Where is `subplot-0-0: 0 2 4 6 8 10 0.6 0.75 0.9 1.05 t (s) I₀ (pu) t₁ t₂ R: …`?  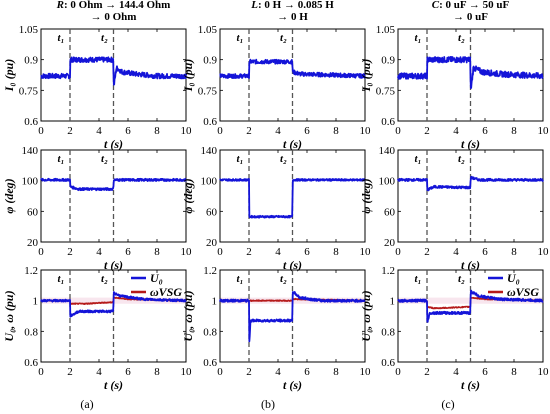
subplot-0-0: 0 2 4 6 8 10 0.6 0.75 0.9 1.05 t (s) I₀ (pu) t₁ t₂ R: … is located at coordinates (97, 75).